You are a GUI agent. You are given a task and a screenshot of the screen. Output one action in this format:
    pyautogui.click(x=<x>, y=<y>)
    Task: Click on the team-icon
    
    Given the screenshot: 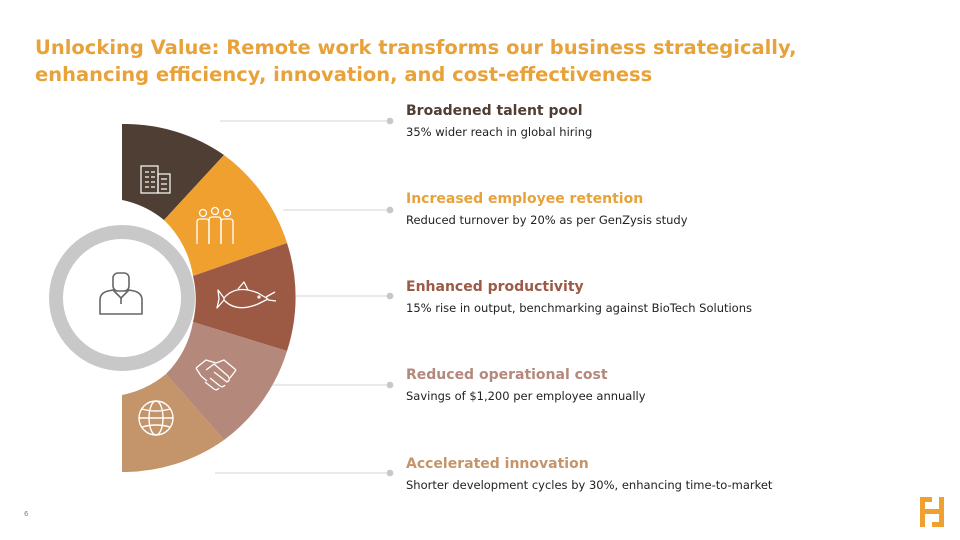 What is the action you would take?
    pyautogui.click(x=215, y=225)
    